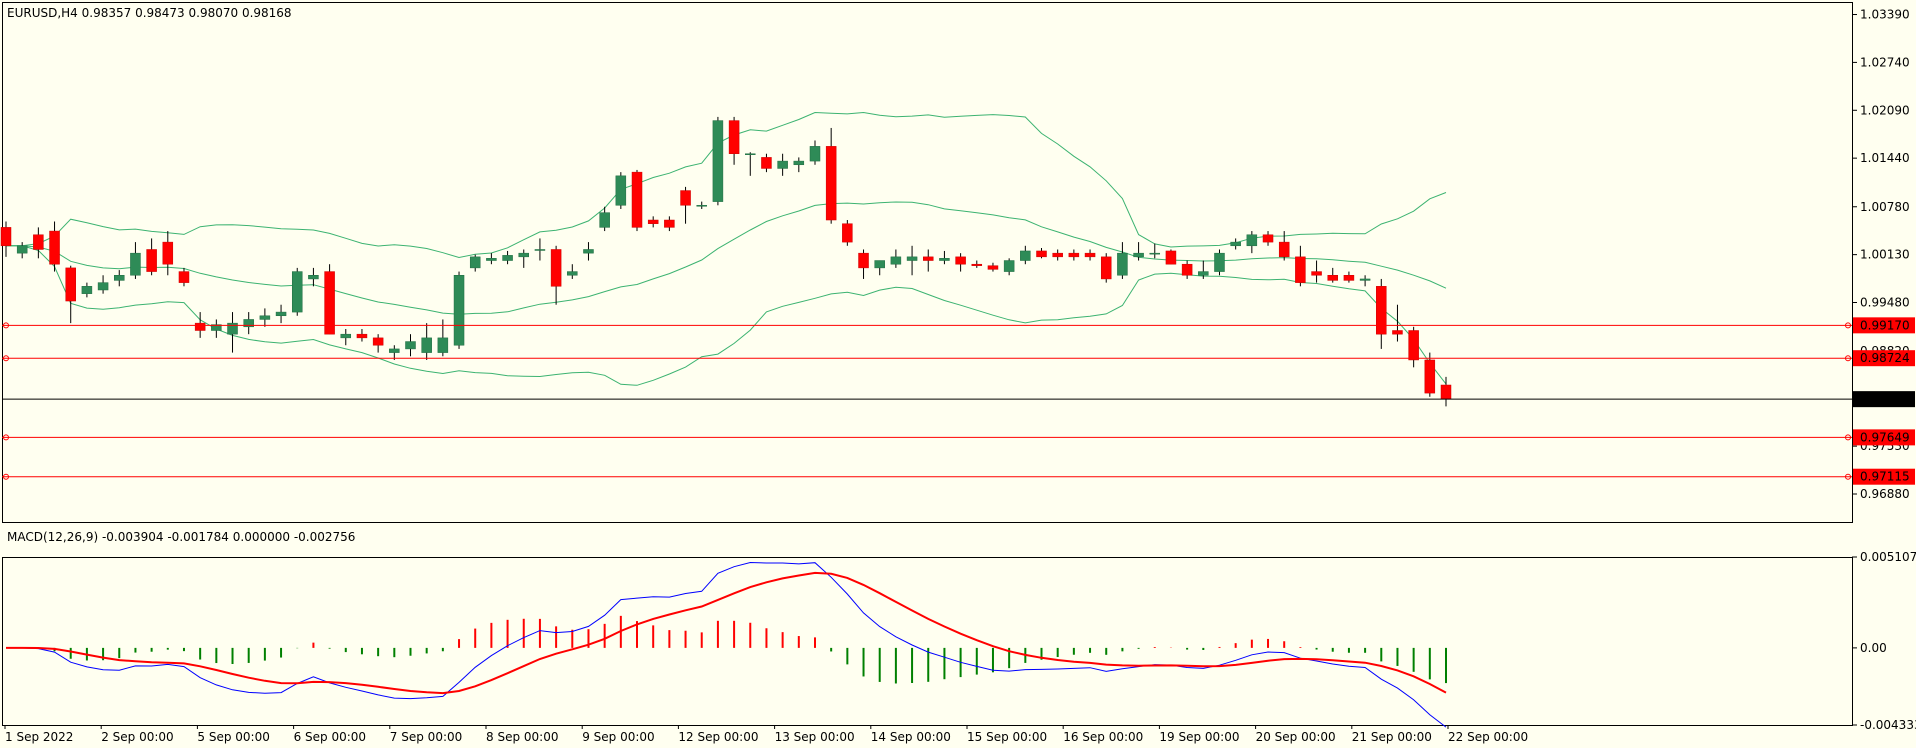 The height and width of the screenshot is (748, 1916). I want to click on level-price-label: 0.97649, so click(1885, 437).